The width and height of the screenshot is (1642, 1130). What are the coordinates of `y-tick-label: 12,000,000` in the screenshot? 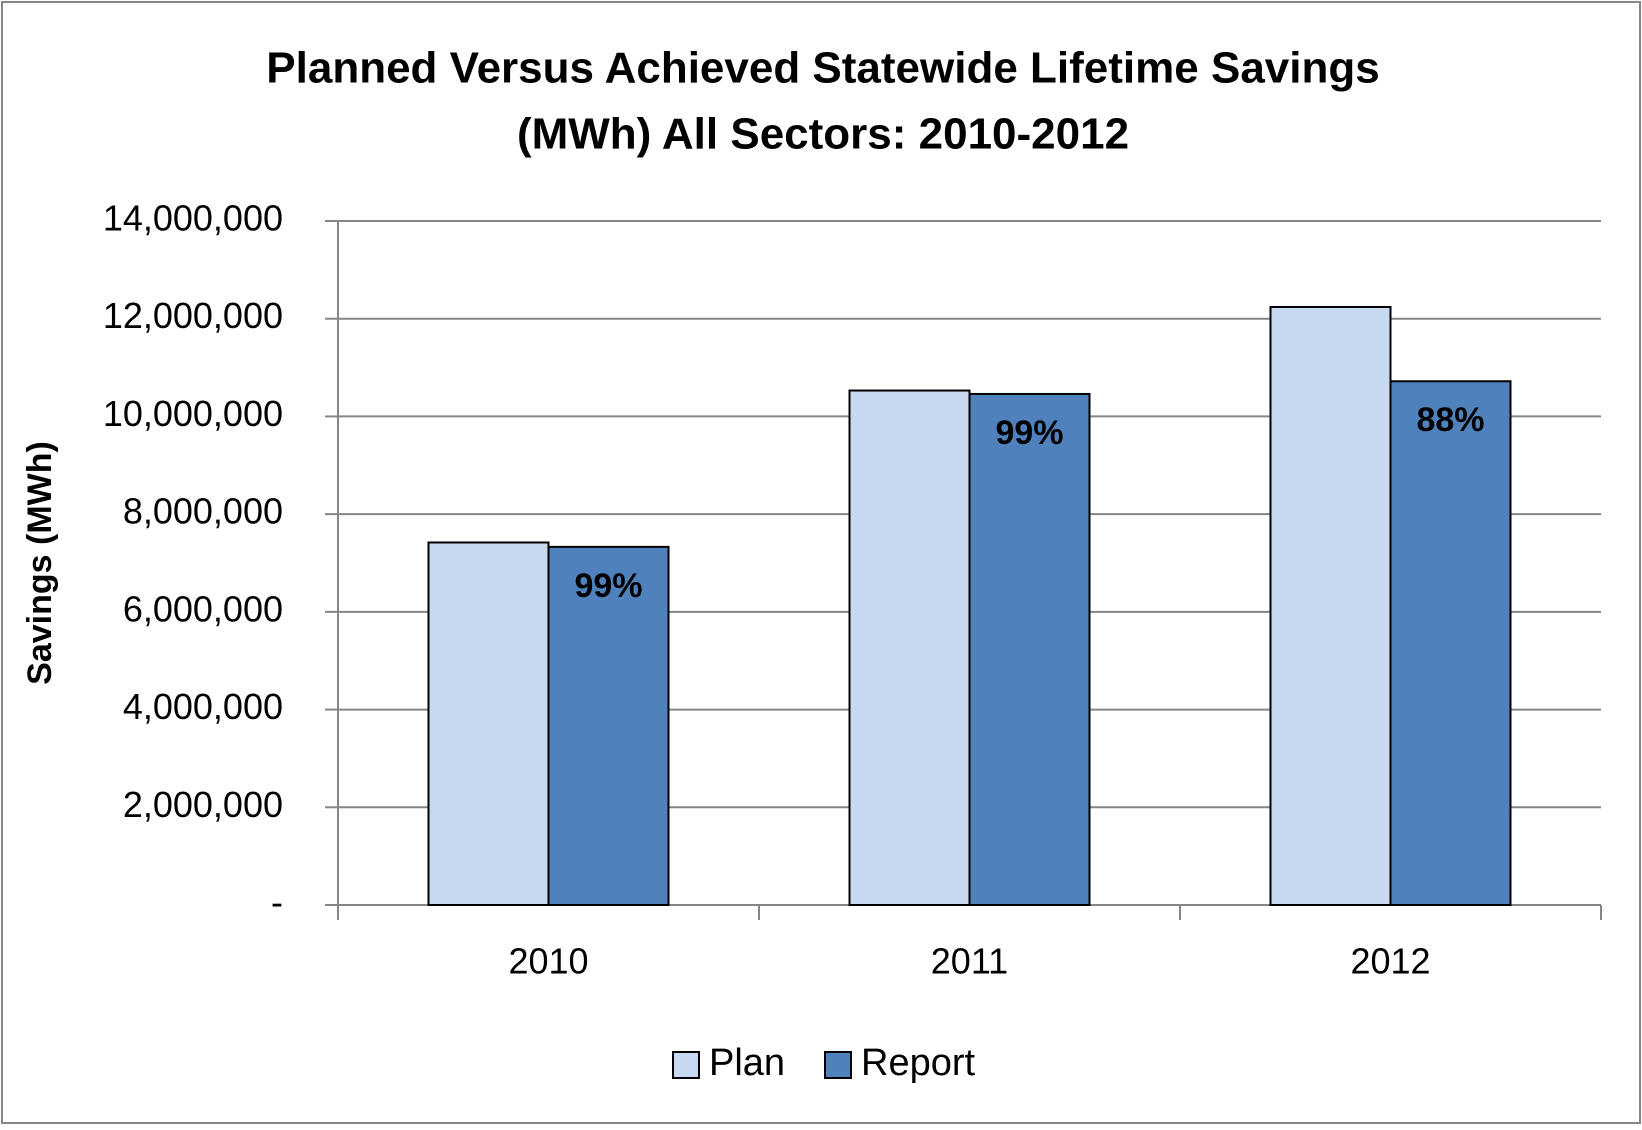 It's located at (193, 315).